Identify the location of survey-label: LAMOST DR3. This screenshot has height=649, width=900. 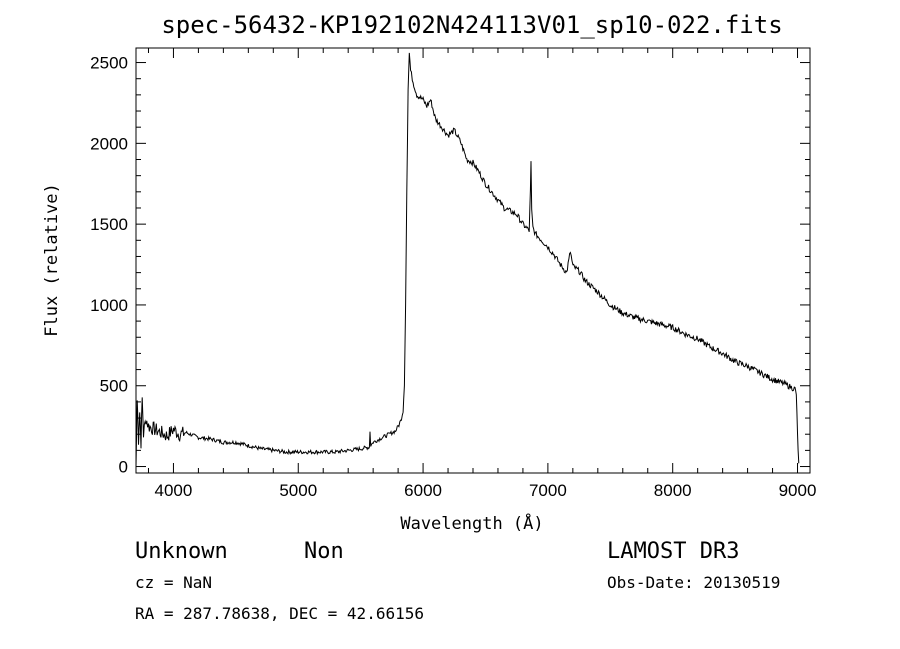
(673, 551).